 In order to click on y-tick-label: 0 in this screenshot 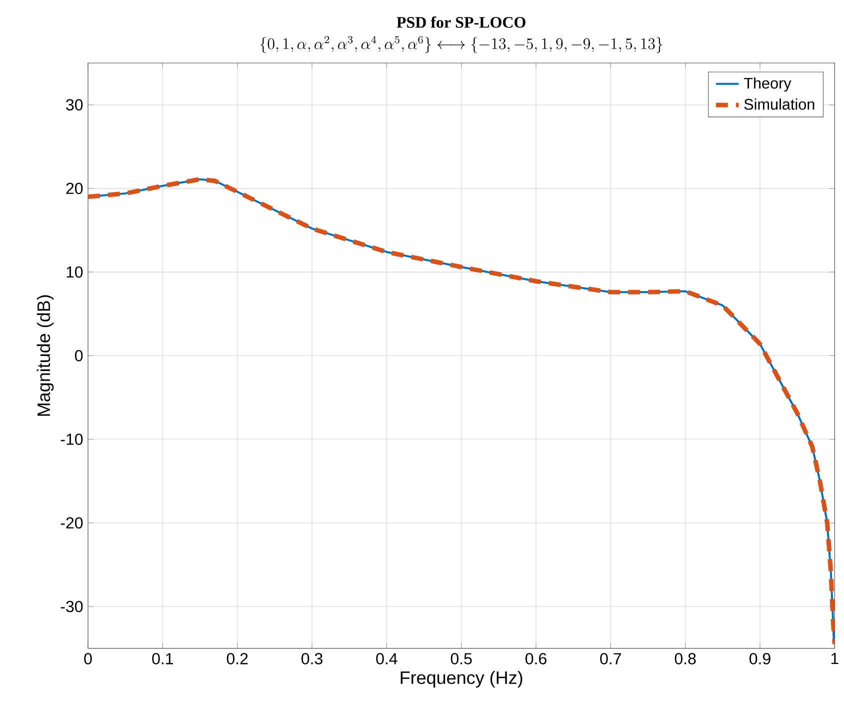, I will do `click(79, 356)`.